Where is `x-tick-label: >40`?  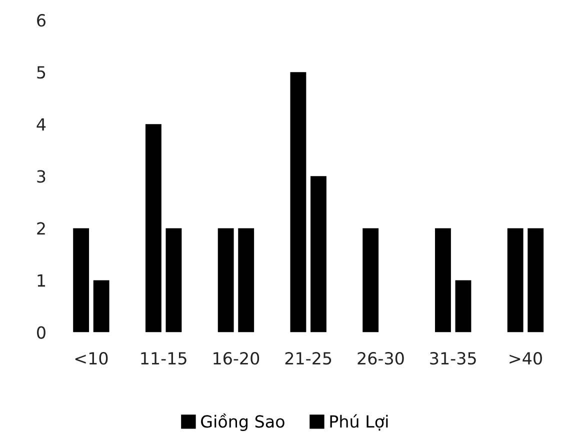 x-tick-label: >40 is located at coordinates (526, 358).